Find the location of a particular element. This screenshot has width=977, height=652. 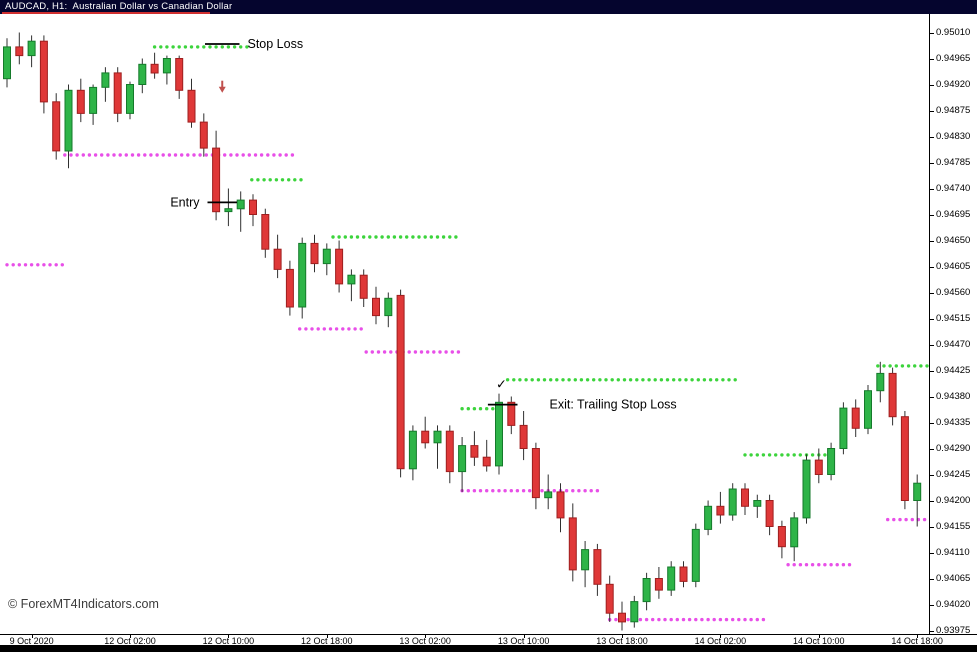

price-axis-label: 0.94785 is located at coordinates (953, 162).